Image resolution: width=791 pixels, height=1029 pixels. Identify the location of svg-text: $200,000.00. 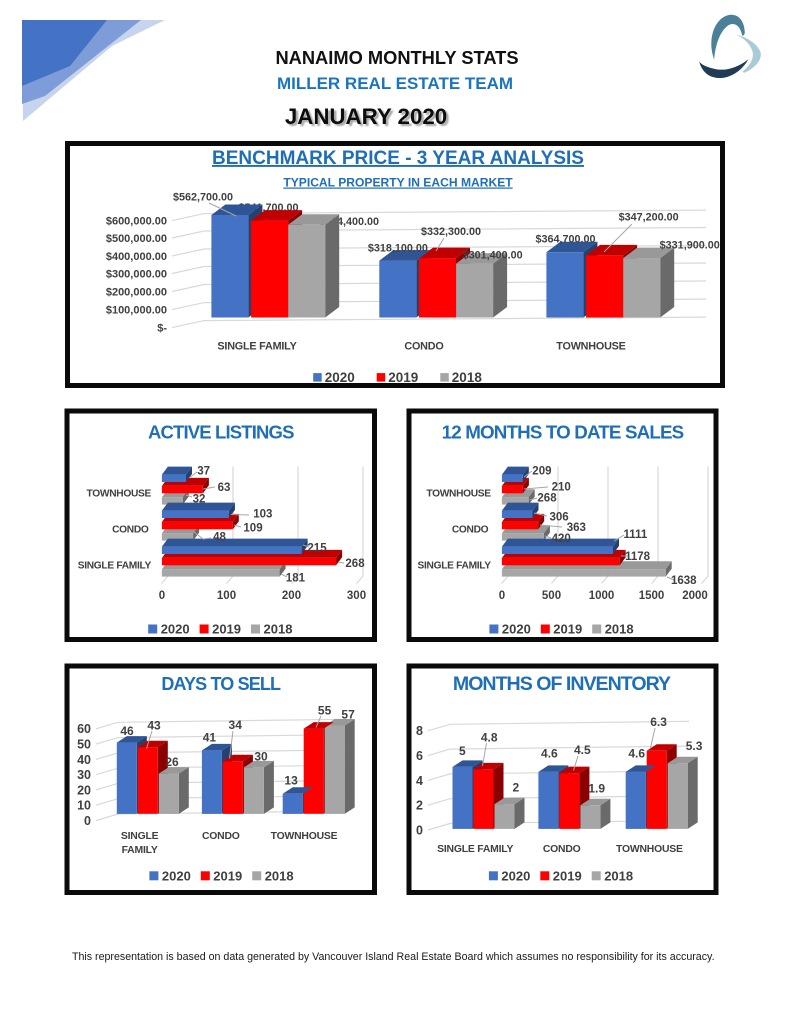
(136, 293).